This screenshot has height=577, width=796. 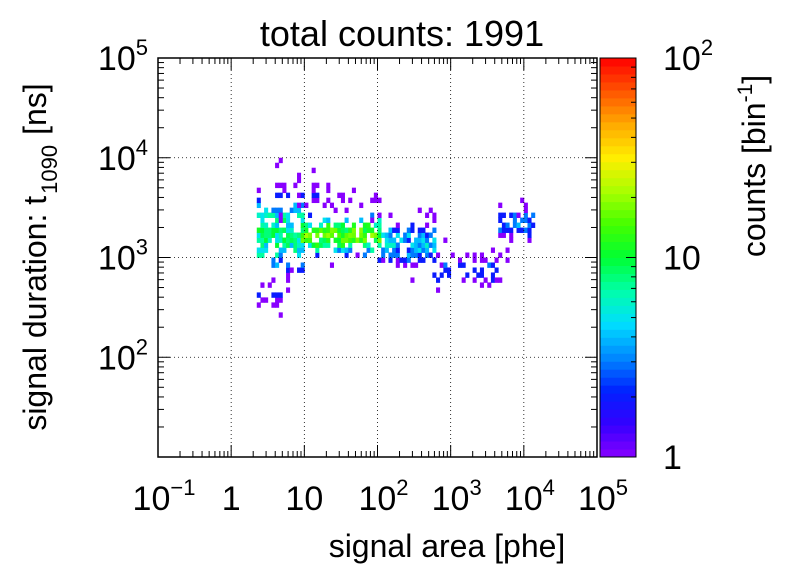 I want to click on y-tick-label-exponent: 5, so click(x=142, y=47).